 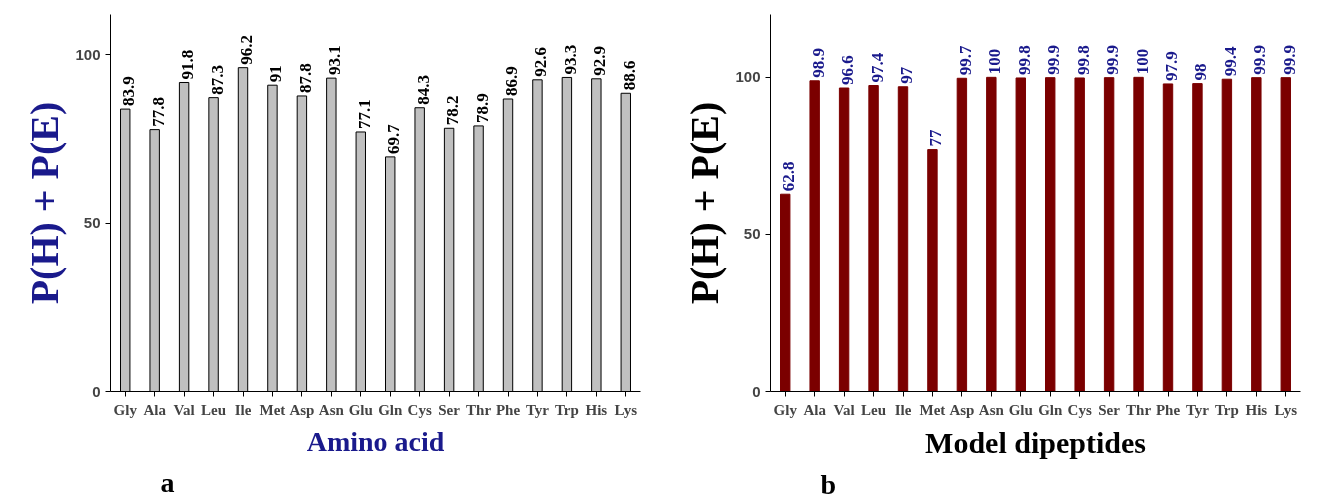 I want to click on data-label: 84.3, so click(x=423, y=89).